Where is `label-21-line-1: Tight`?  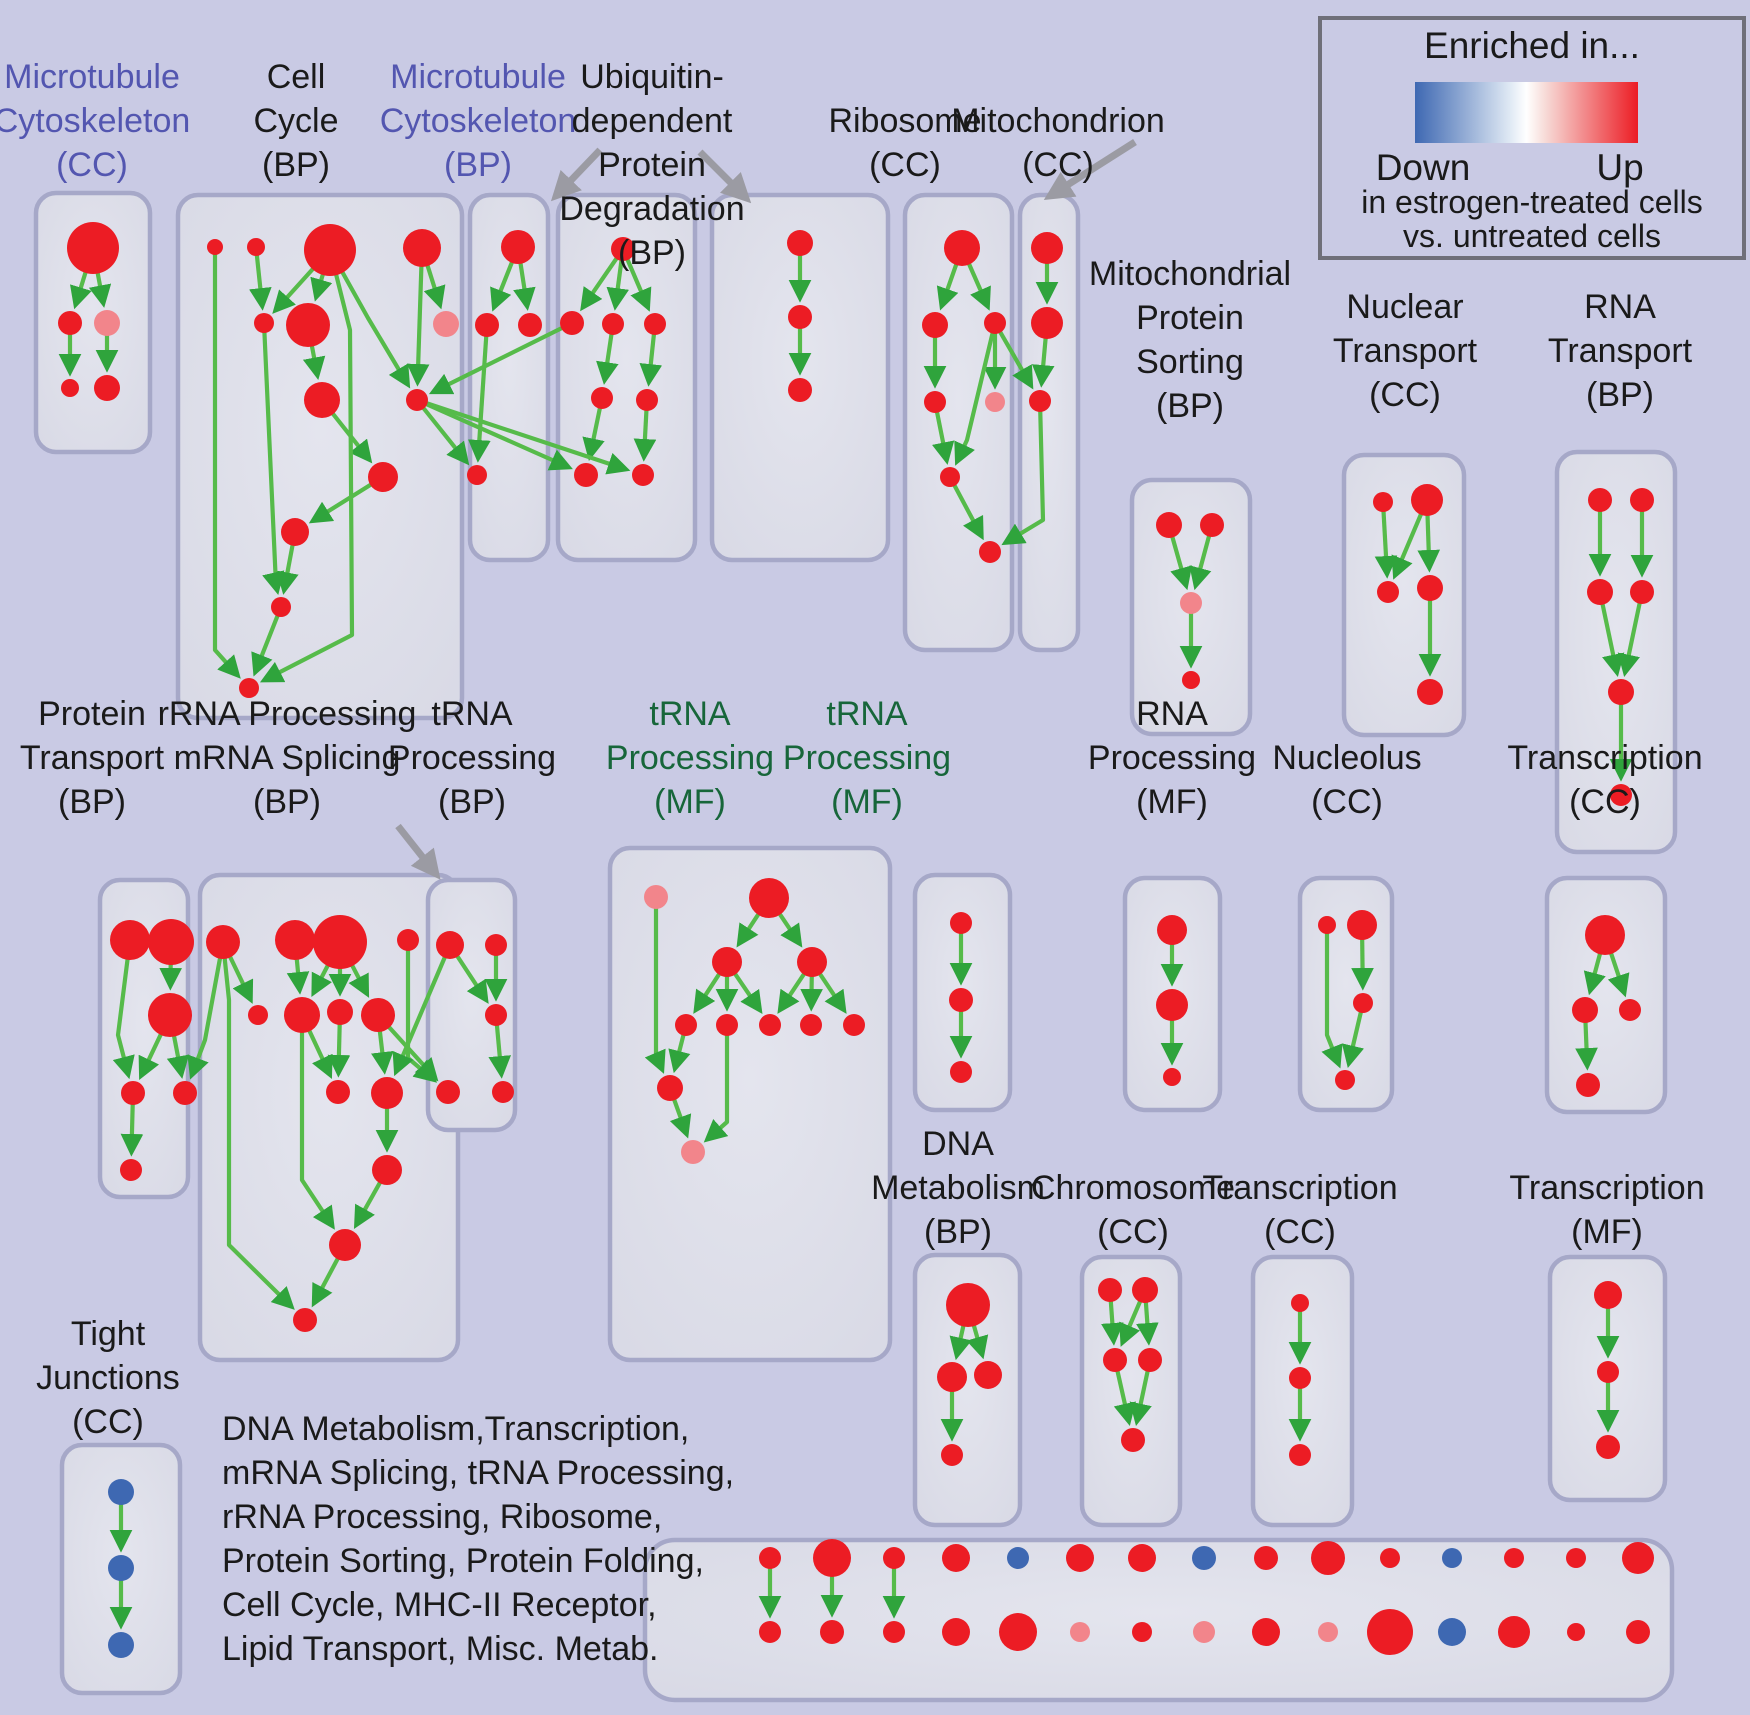
label-21-line-1: Tight is located at coordinates (108, 1334).